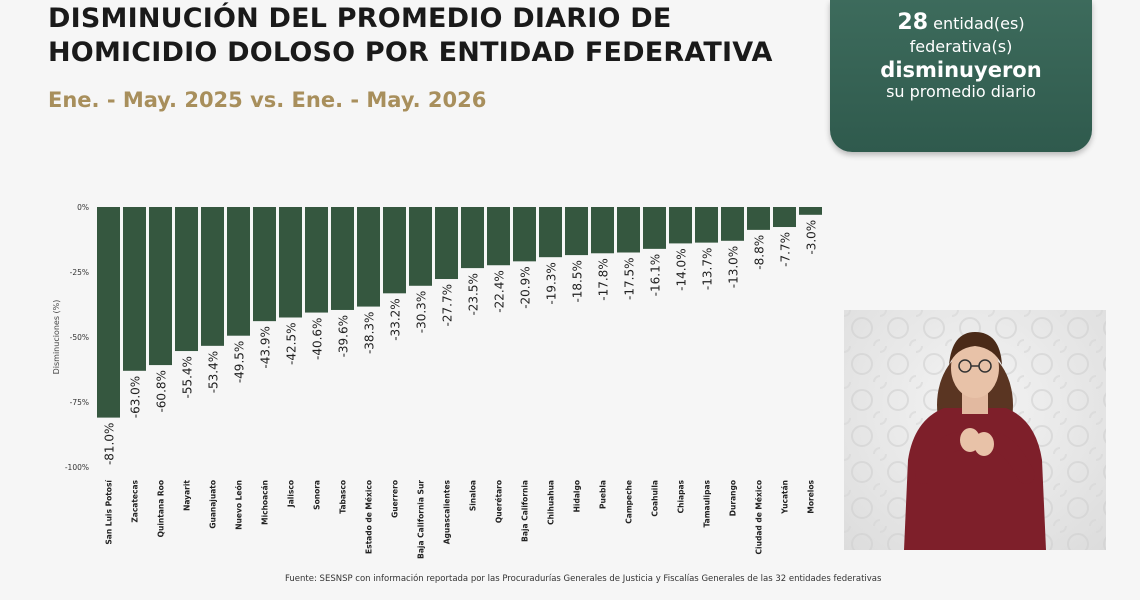 This screenshot has width=1140, height=600. I want to click on value-label: -23.5%, so click(474, 294).